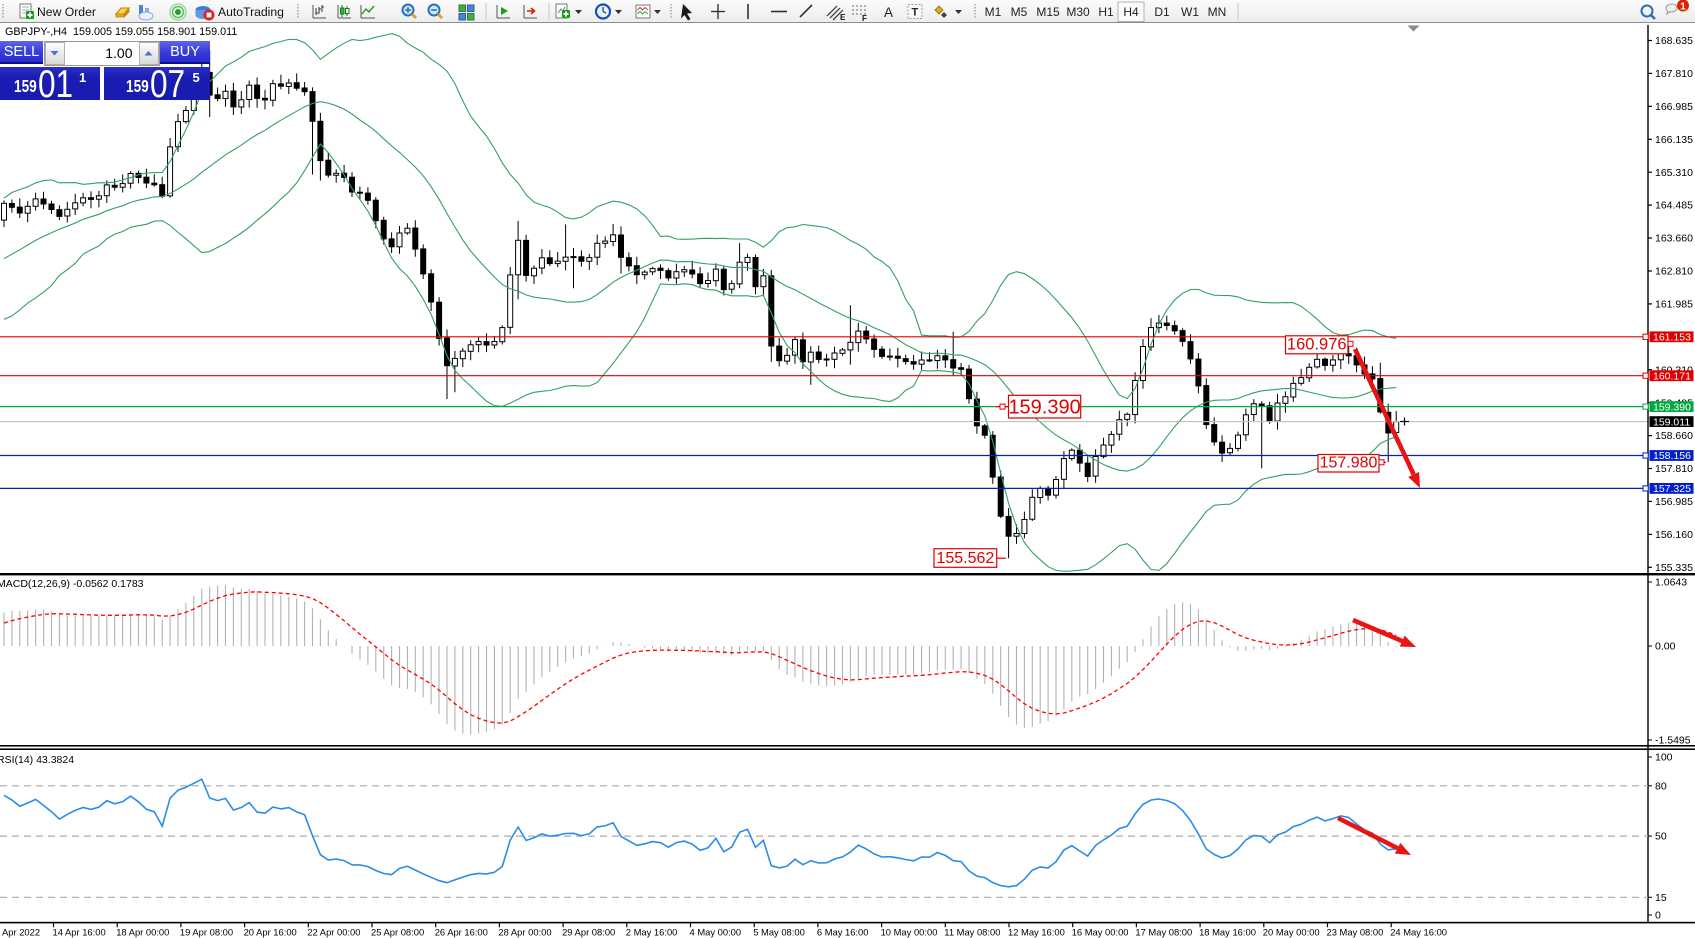 The height and width of the screenshot is (938, 1695). I want to click on svg-text: 0, so click(1658, 916).